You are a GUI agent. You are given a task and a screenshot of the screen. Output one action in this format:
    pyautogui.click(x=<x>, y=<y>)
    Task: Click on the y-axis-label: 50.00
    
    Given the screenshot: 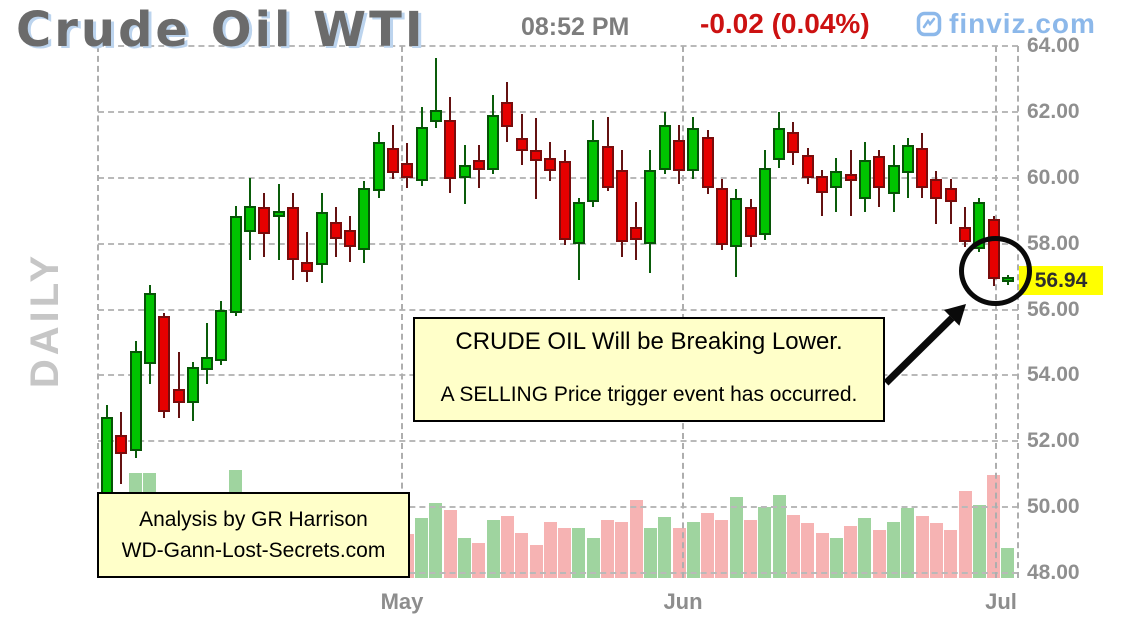 What is the action you would take?
    pyautogui.click(x=1053, y=507)
    